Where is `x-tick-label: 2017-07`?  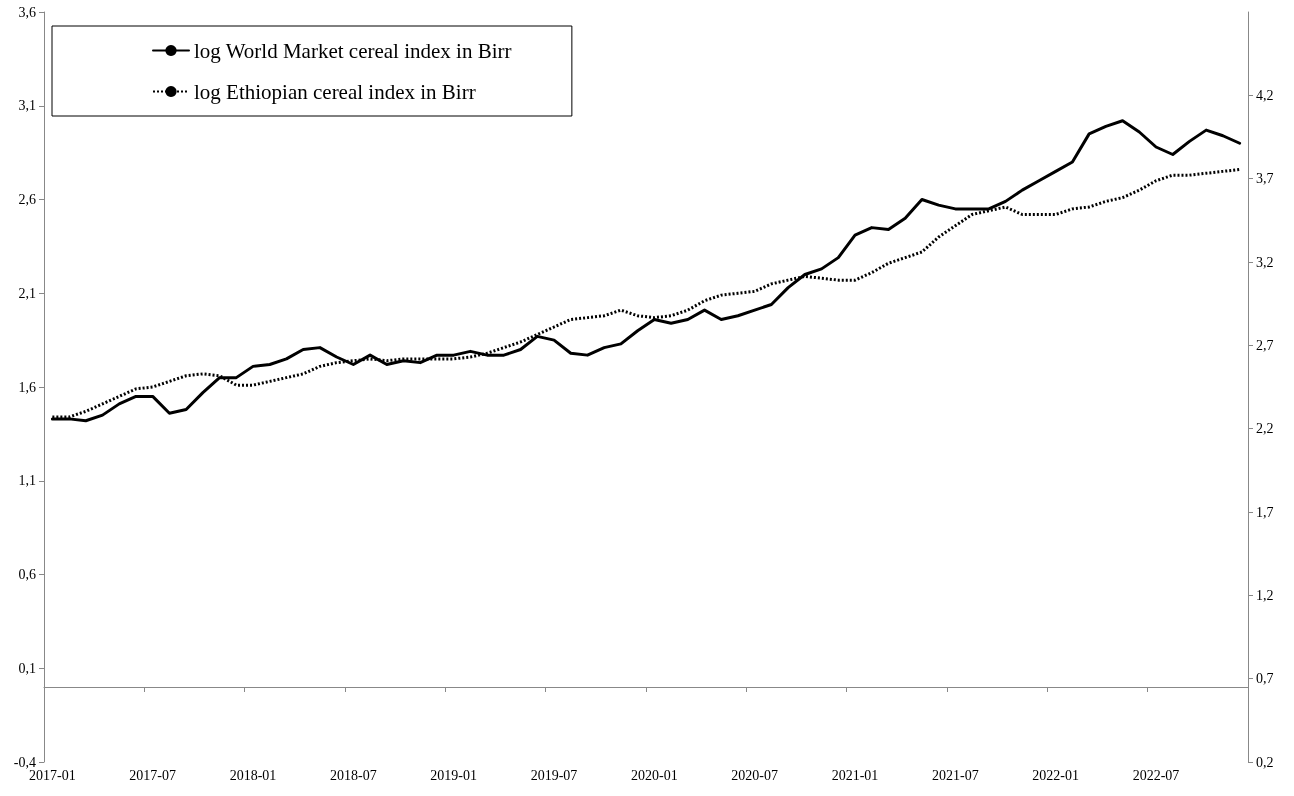
x-tick-label: 2017-07 is located at coordinates (153, 775).